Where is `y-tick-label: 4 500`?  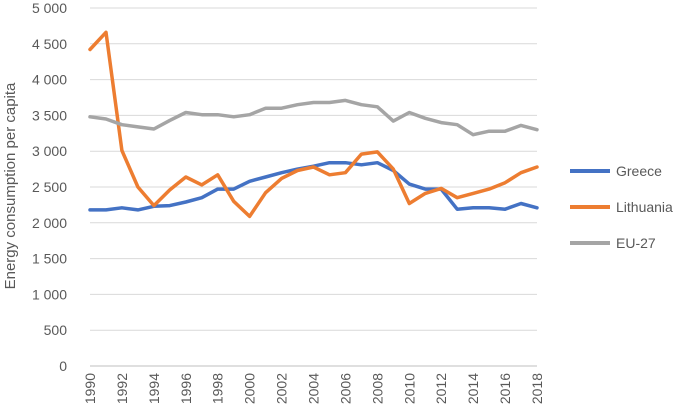
y-tick-label: 4 500 is located at coordinates (49, 44).